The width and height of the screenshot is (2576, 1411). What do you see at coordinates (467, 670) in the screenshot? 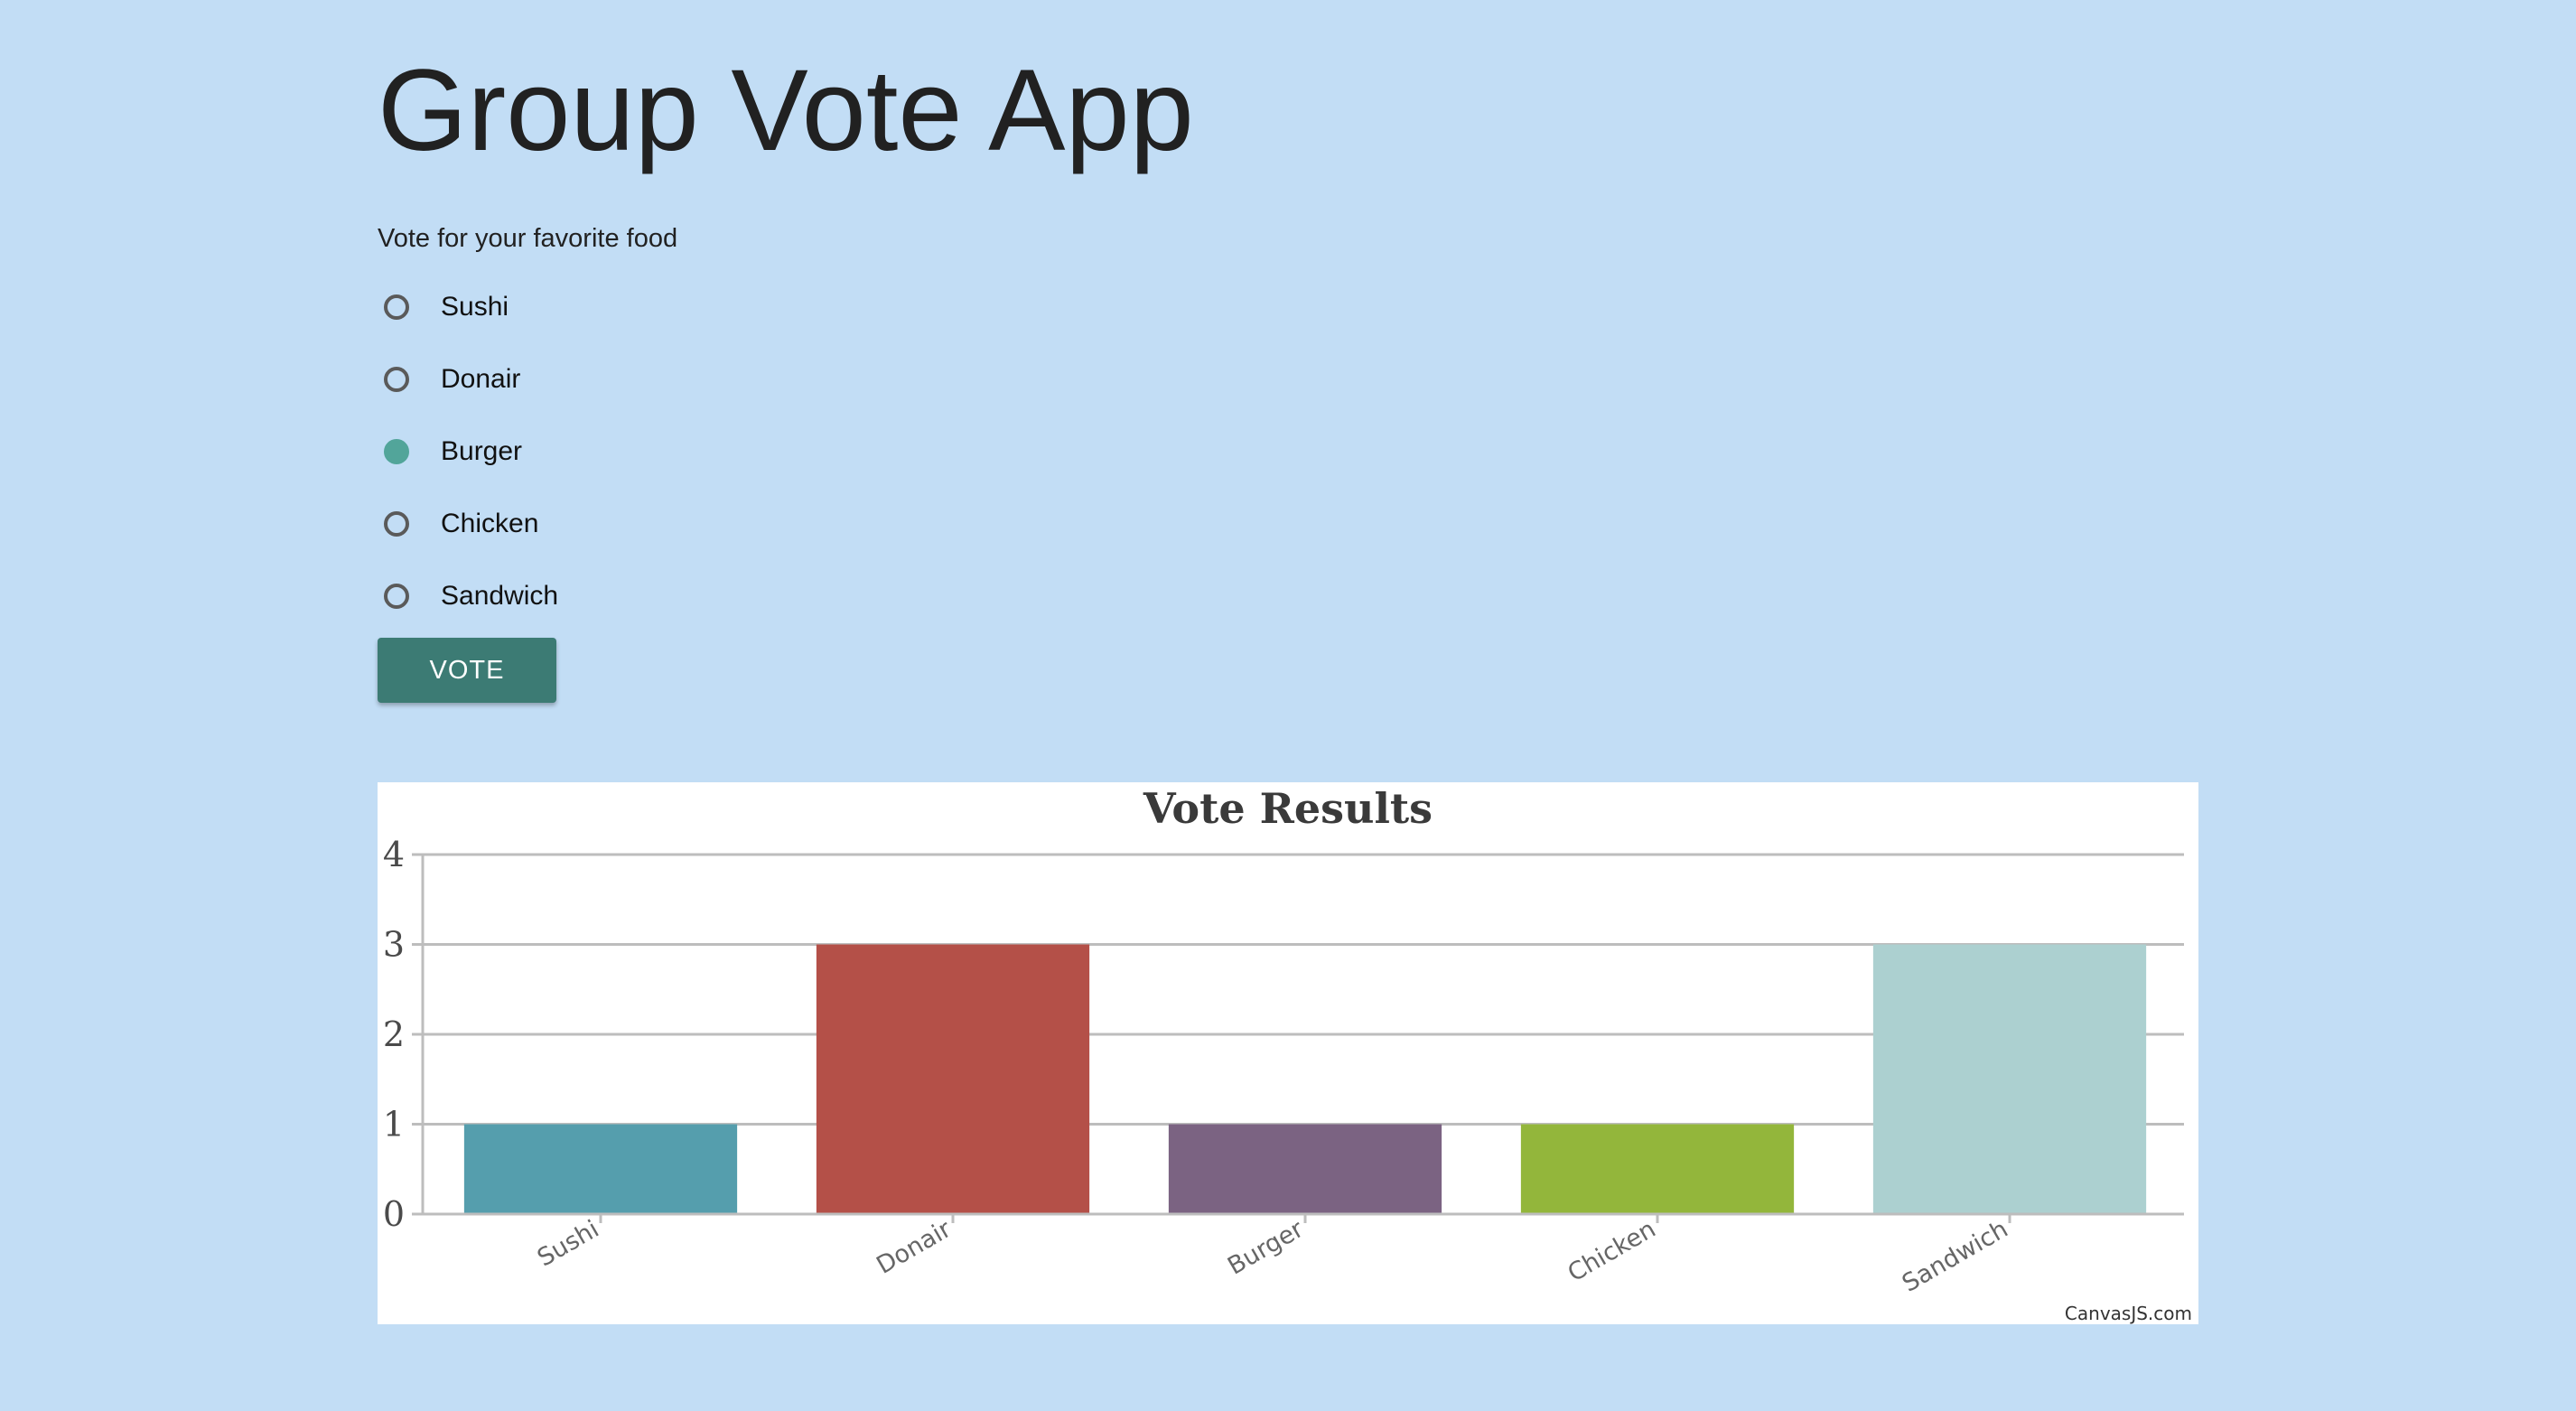
I see `vote-button: VOTE` at bounding box center [467, 670].